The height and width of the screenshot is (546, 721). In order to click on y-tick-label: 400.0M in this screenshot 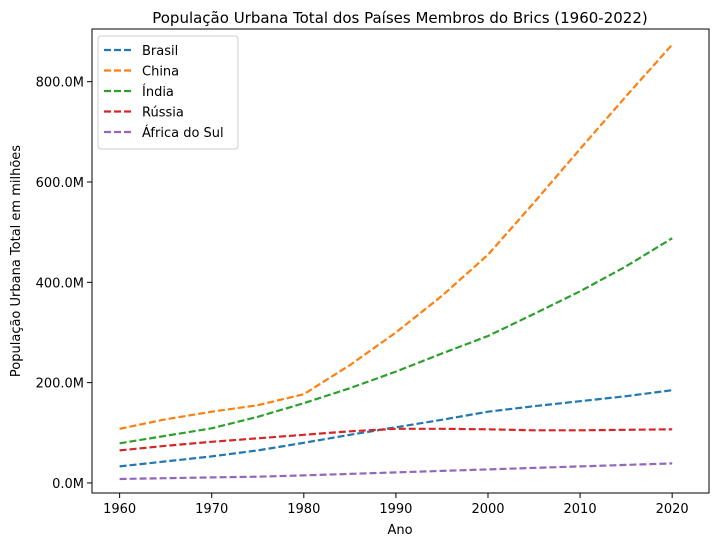, I will do `click(60, 283)`.